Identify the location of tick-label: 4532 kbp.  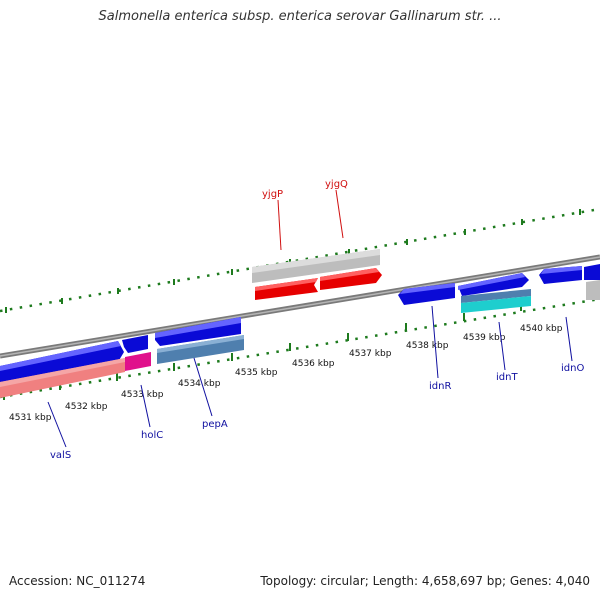
(86, 407).